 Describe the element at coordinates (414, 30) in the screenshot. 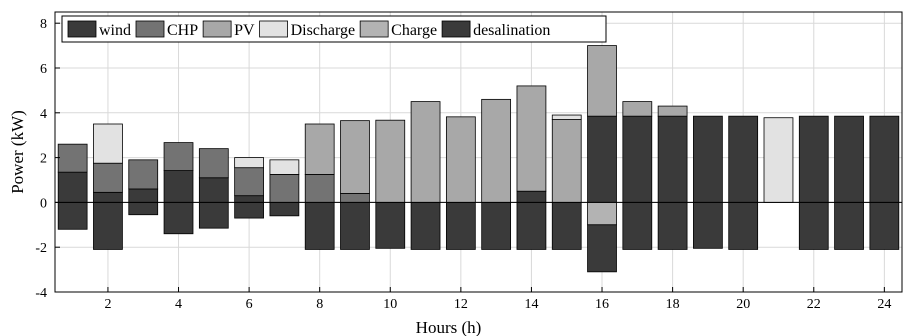

I see `legend-label-charge: Charge` at that location.